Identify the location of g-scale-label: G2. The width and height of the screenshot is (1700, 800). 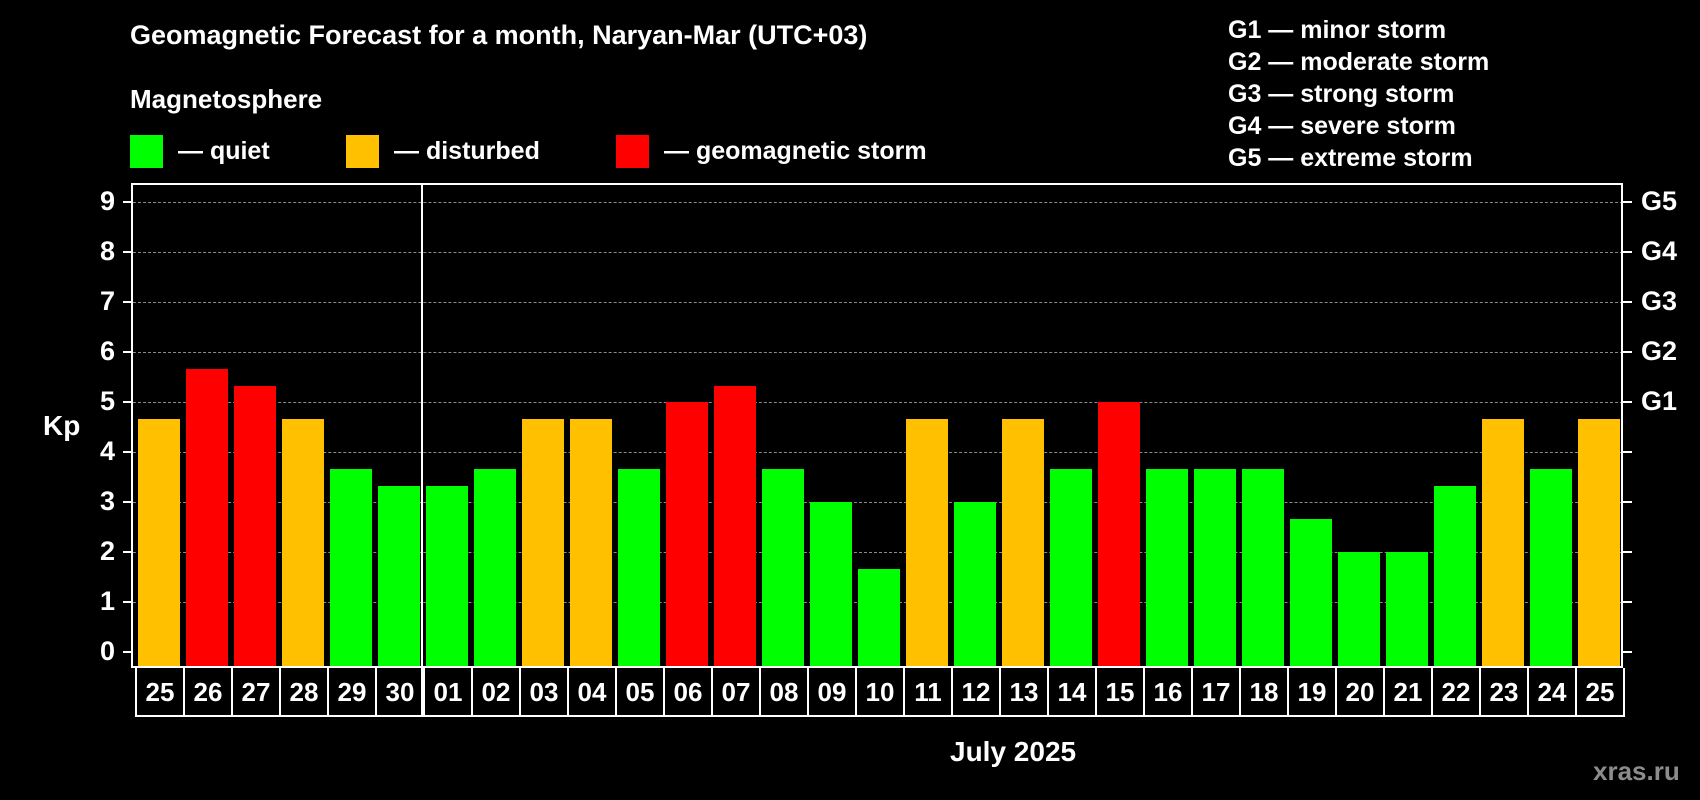
(1659, 351).